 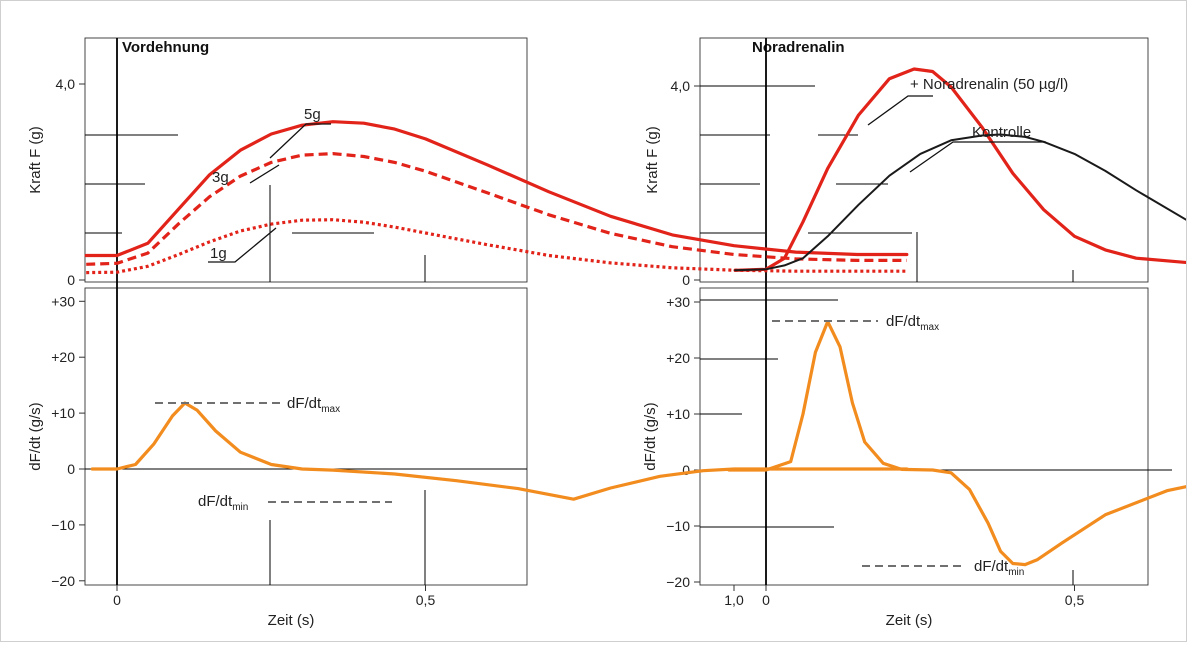 I want to click on series-line-3g, so click(x=496, y=209).